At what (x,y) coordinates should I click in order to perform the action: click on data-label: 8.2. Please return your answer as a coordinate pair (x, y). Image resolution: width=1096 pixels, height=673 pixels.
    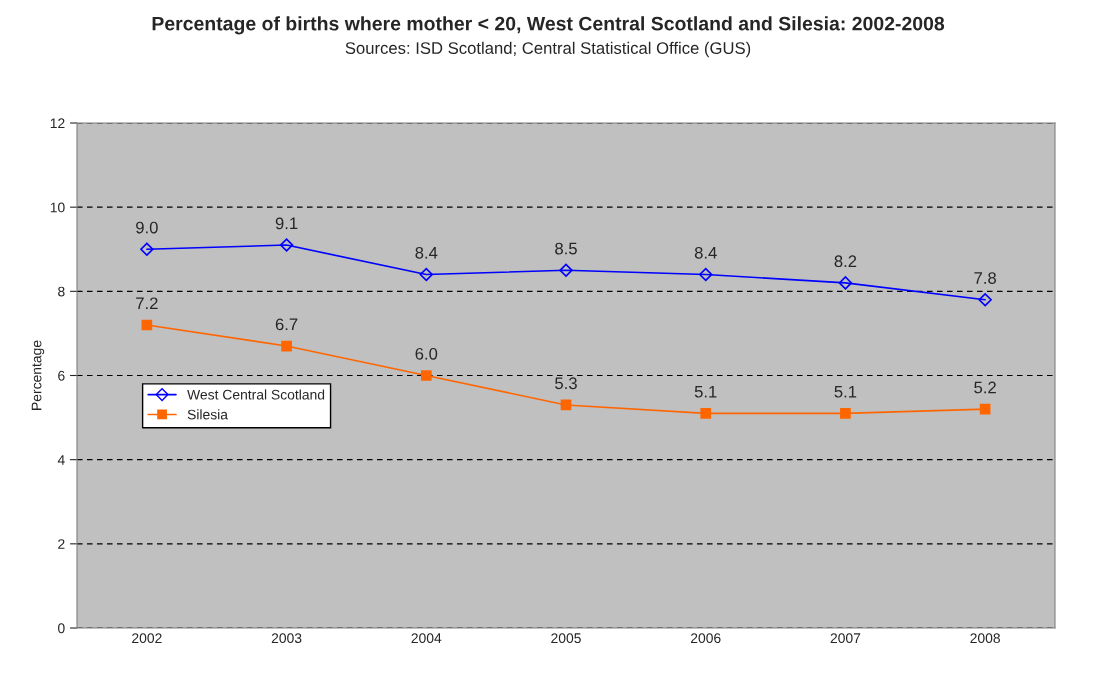
    Looking at the image, I should click on (845, 261).